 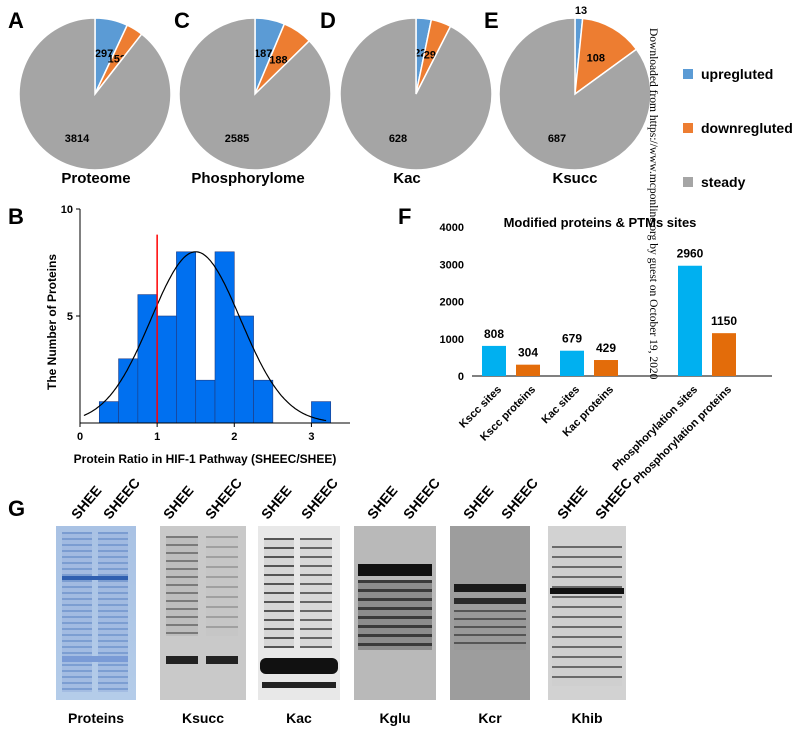 What do you see at coordinates (95, 578) in the screenshot?
I see `proteins-dark-band` at bounding box center [95, 578].